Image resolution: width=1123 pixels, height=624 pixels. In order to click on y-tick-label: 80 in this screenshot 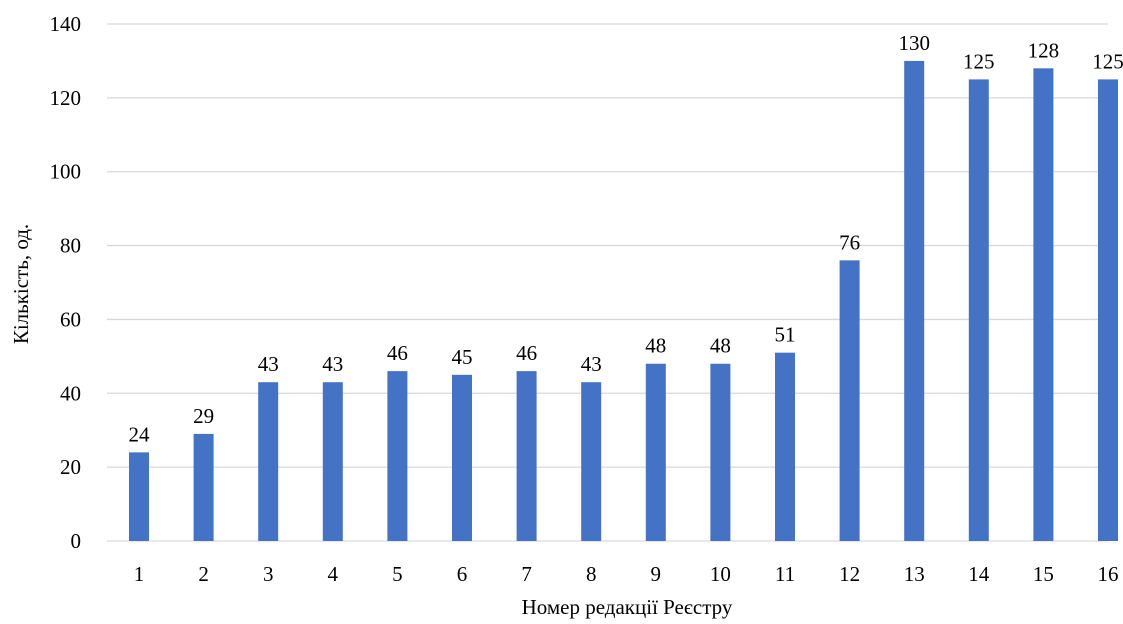, I will do `click(70, 246)`.